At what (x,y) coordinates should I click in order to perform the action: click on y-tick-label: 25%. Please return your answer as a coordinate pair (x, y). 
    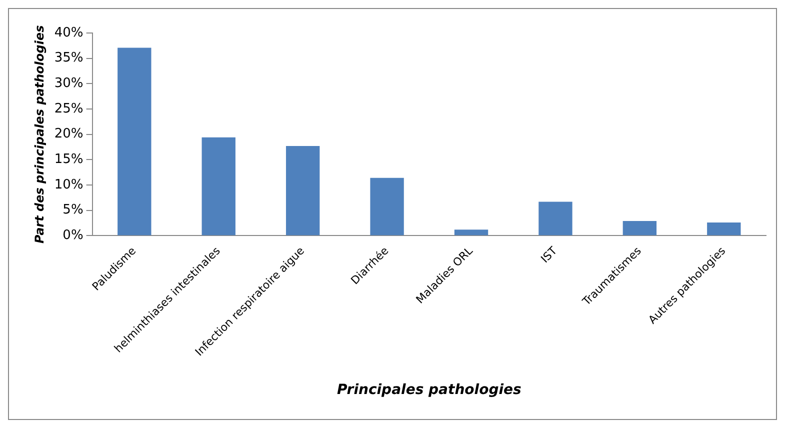
    Looking at the image, I should click on (69, 108).